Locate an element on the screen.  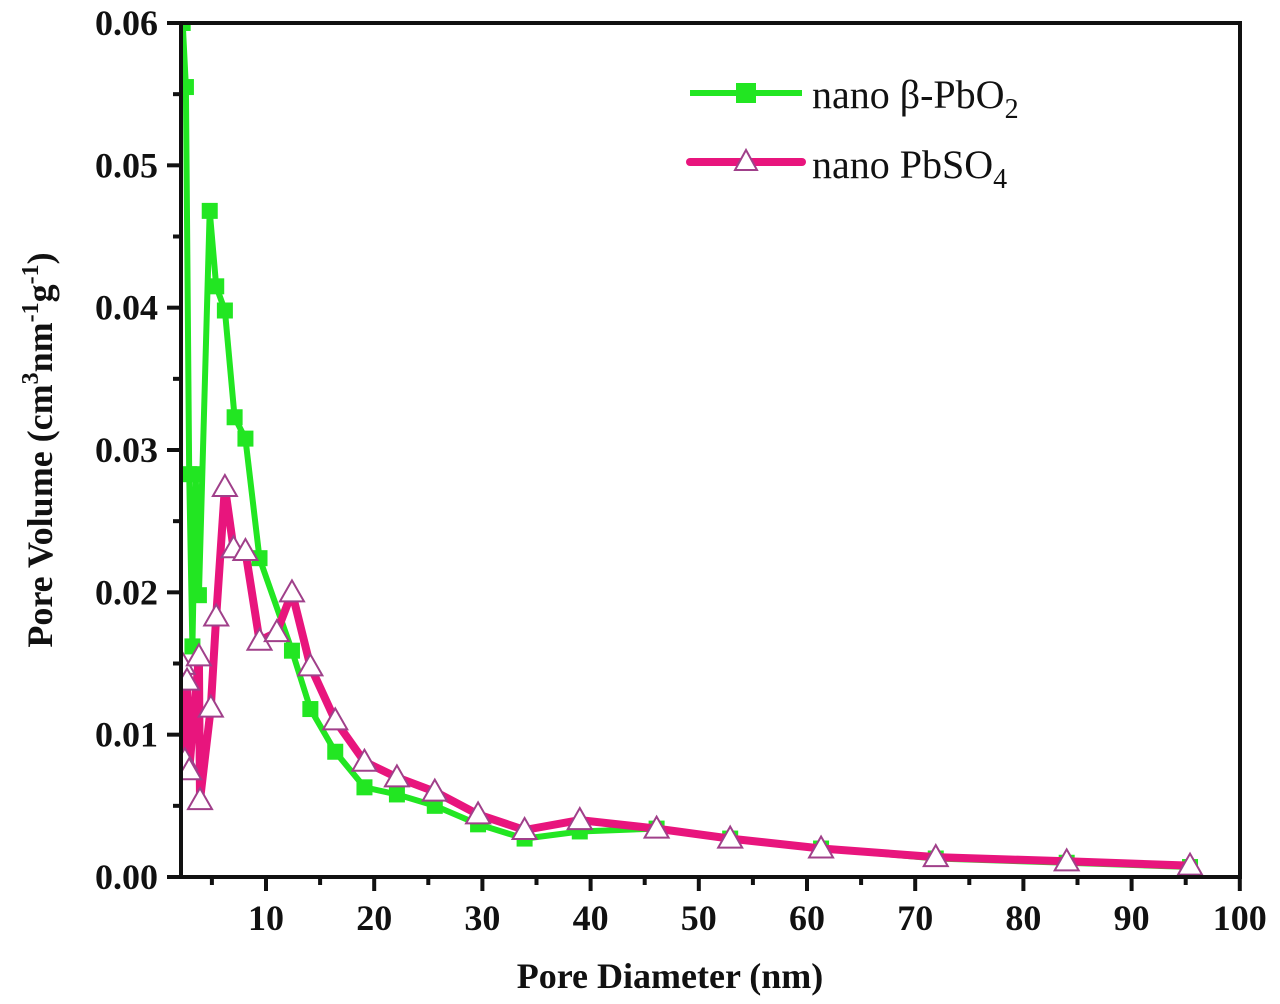
y-axis-ticks: 0.00 0.01 0.02 0.03 0.04 0.05 0.06 is located at coordinates (138, 450).